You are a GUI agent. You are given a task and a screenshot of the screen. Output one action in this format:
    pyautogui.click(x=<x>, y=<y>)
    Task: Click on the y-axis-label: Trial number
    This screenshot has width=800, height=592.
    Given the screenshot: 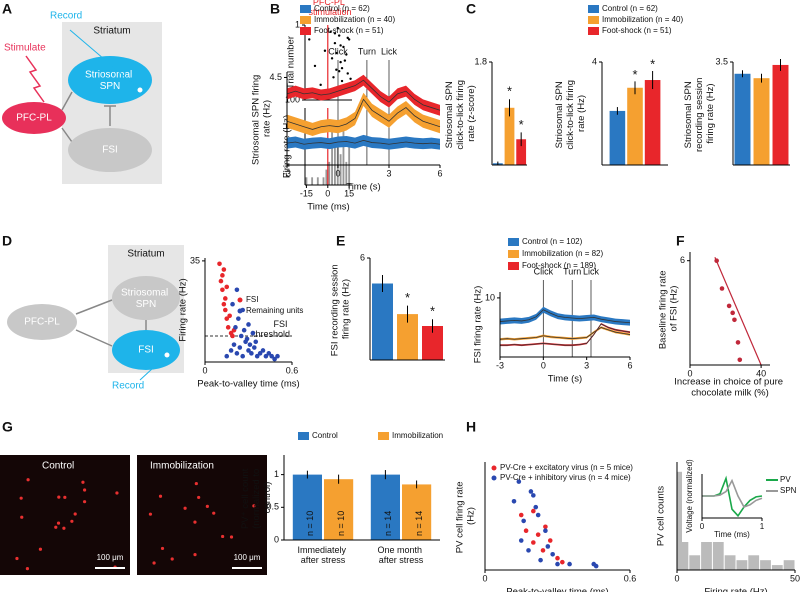 What is the action you would take?
    pyautogui.click(x=291, y=62)
    